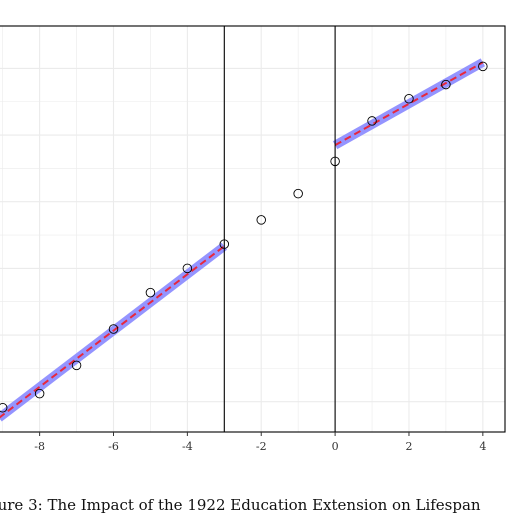 The image size is (520, 520). What do you see at coordinates (39, 446) in the screenshot?
I see `x-tick-label: -8` at bounding box center [39, 446].